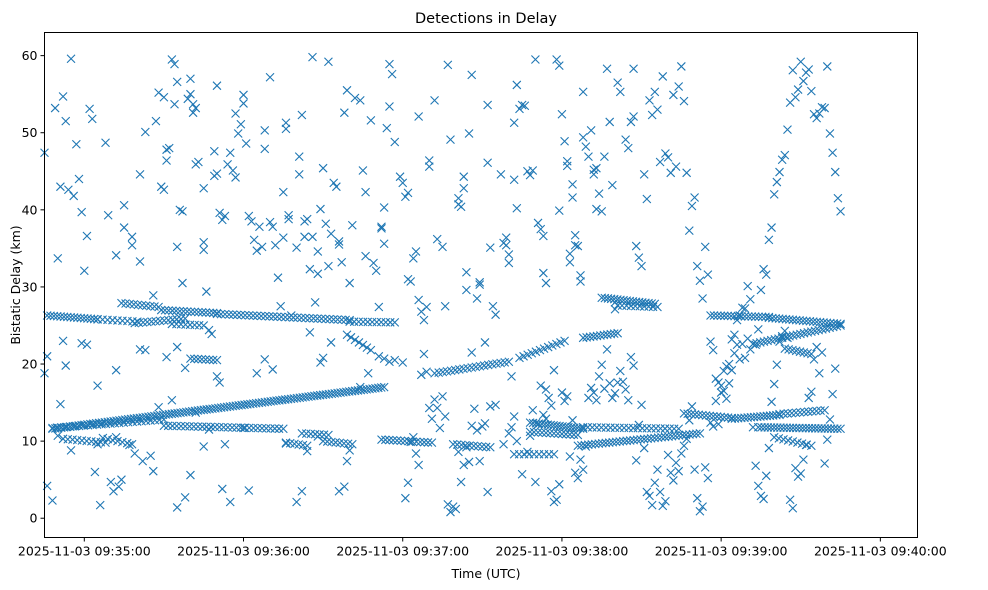 This screenshot has width=988, height=590. Describe the element at coordinates (402, 551) in the screenshot. I see `x-tick-label: 2025-11-03 09:37:00` at that location.